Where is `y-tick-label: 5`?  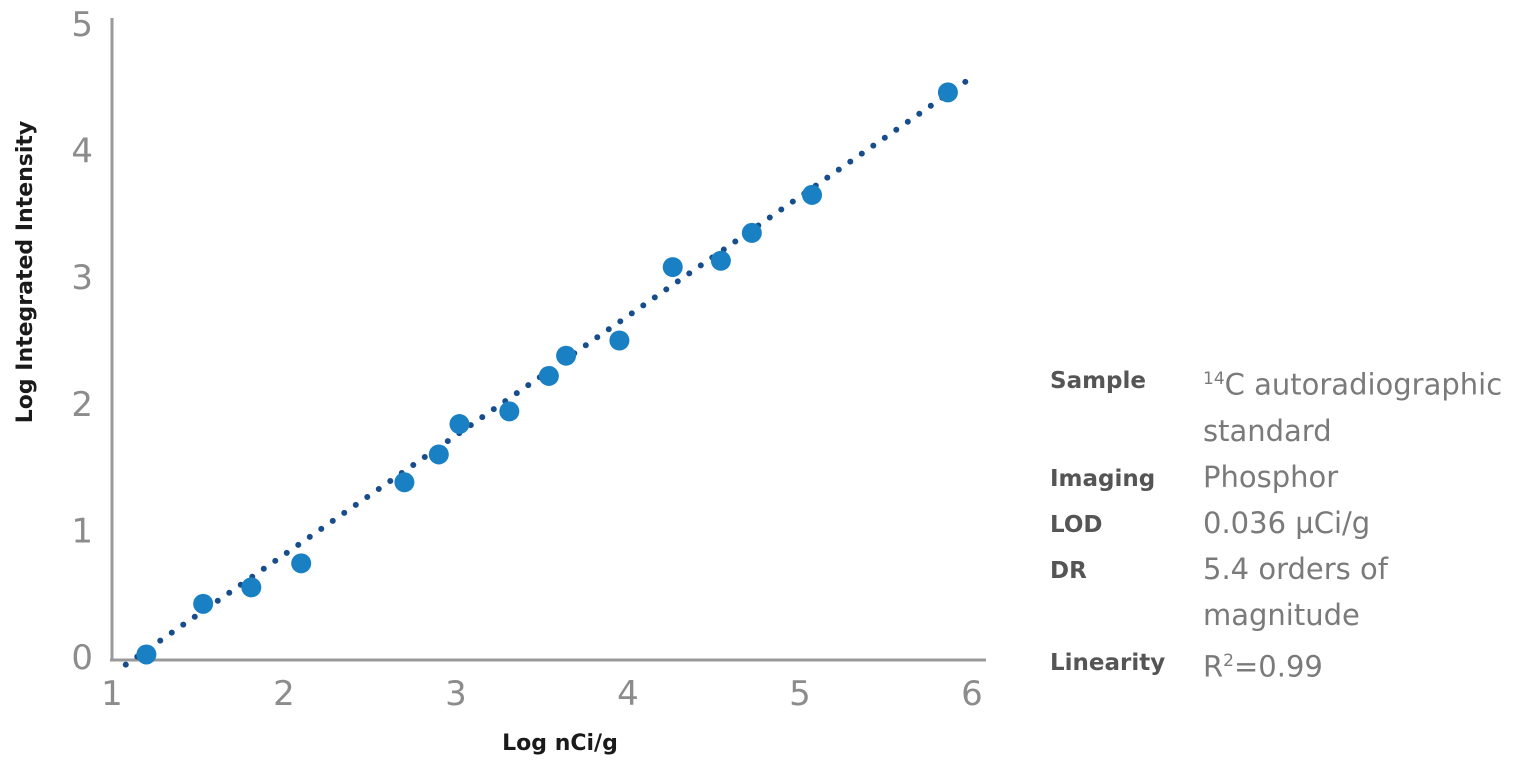
y-tick-label: 5 is located at coordinates (82, 25).